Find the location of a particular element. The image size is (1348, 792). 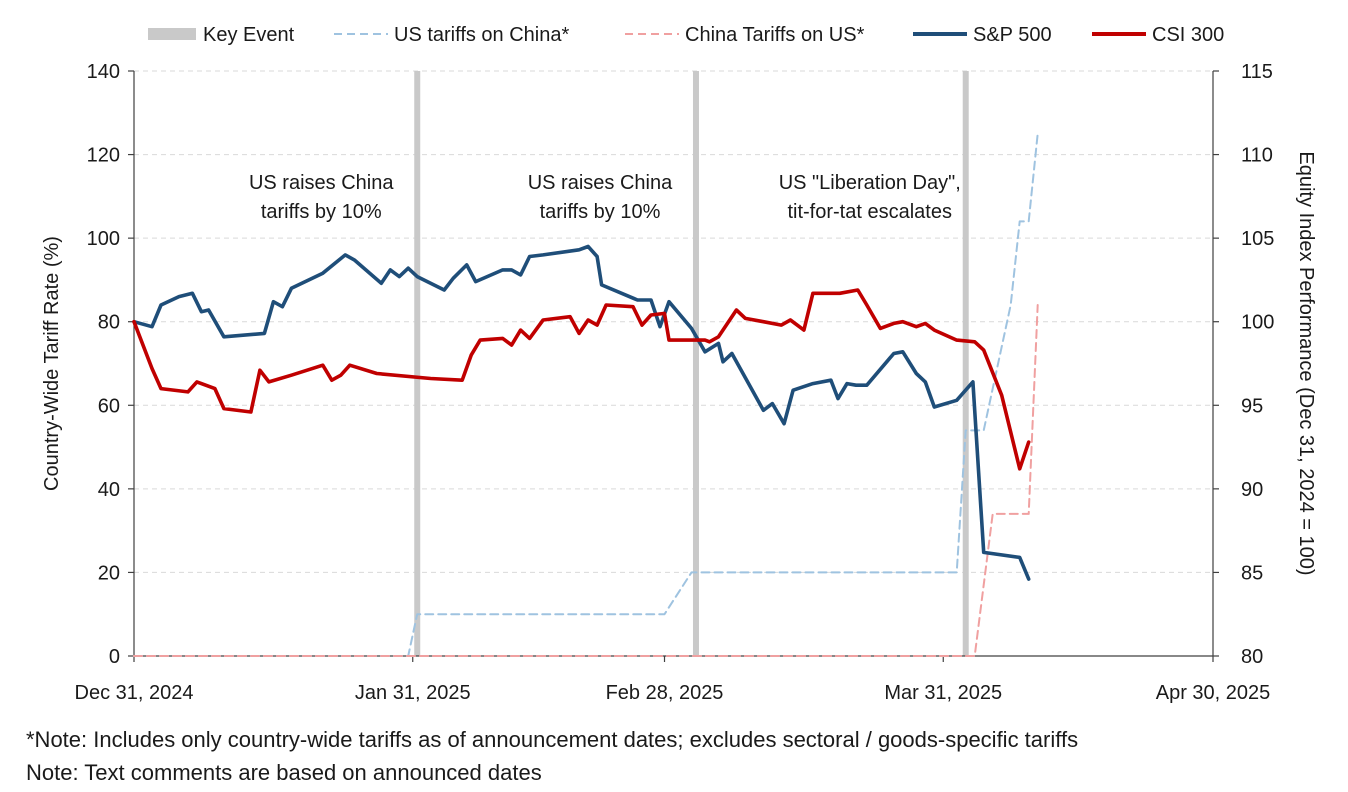

legend-label-china-tariffs-on-us: China Tariffs on US* is located at coordinates (775, 35).